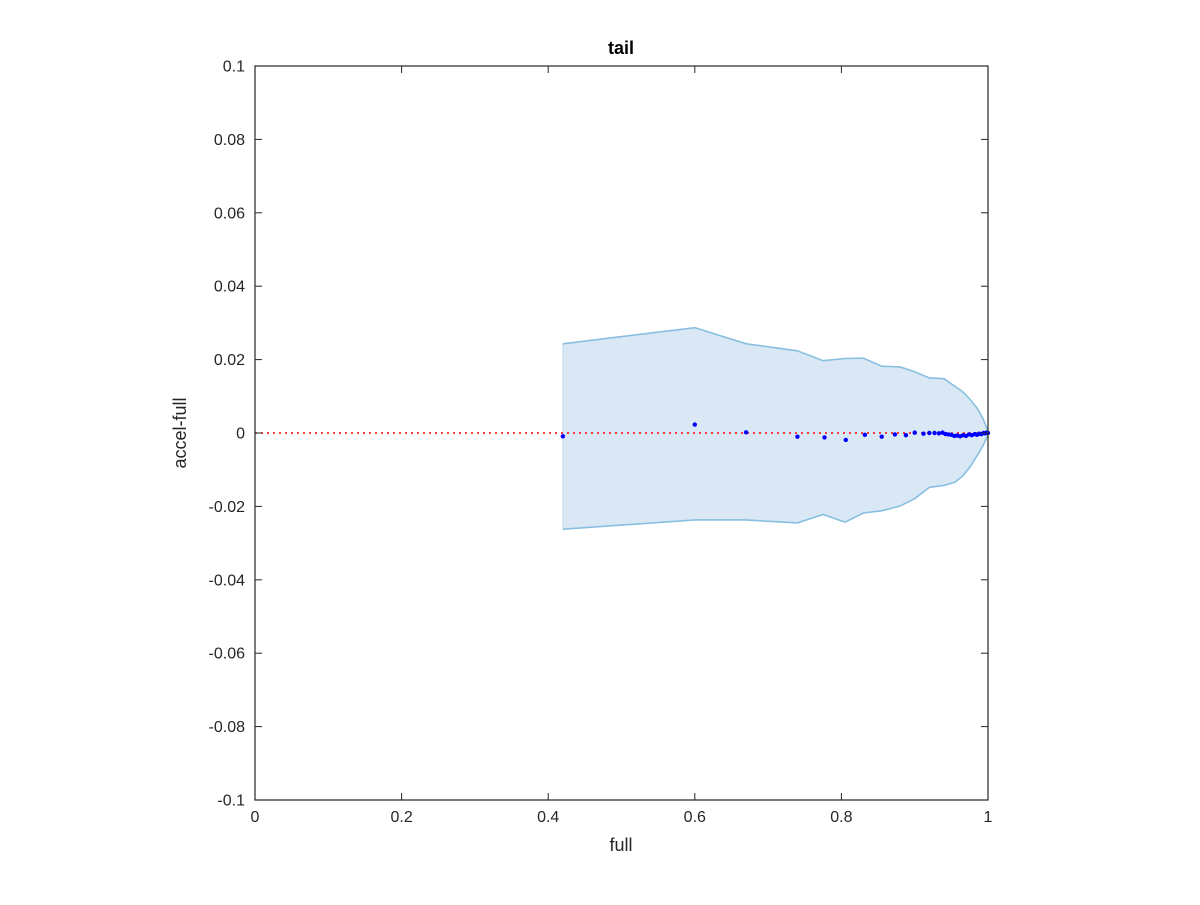  Describe the element at coordinates (234, 67) in the screenshot. I see `y-tick-label: 0.1` at that location.